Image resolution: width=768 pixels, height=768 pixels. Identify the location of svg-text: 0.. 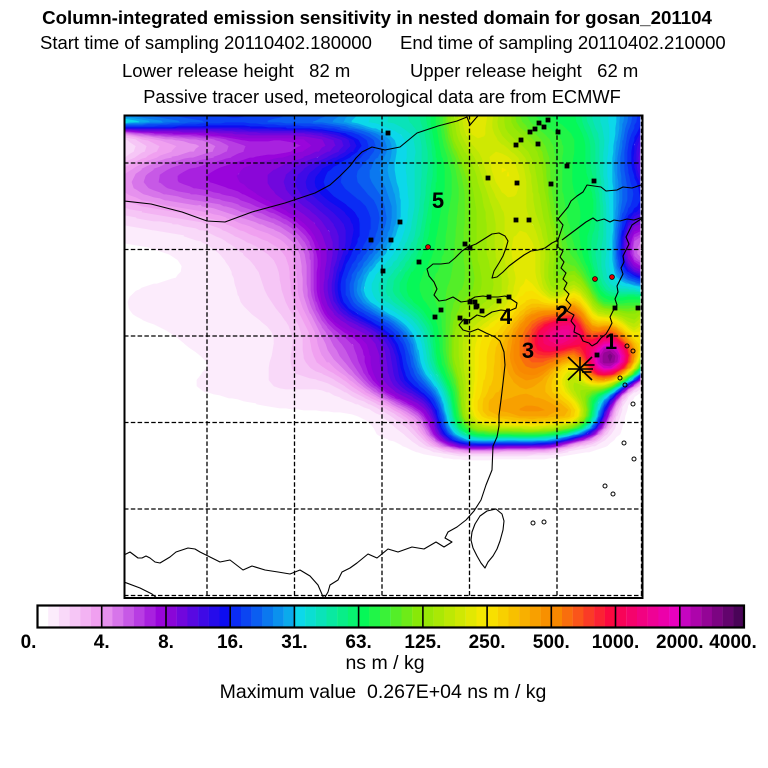
(29, 642).